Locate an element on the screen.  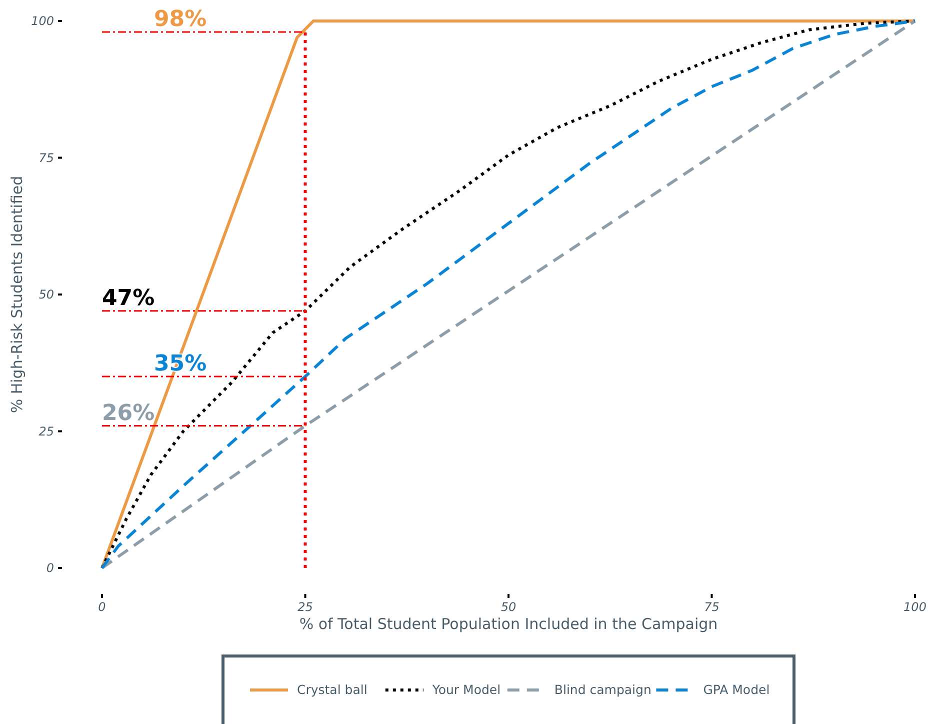
y-axis-title: % High-Risk Students Identified is located at coordinates (17, 295).